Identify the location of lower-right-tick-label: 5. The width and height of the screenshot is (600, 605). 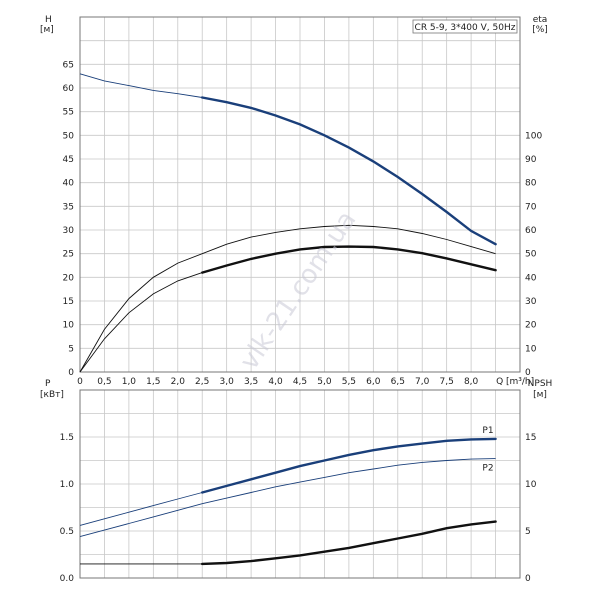
(528, 532).